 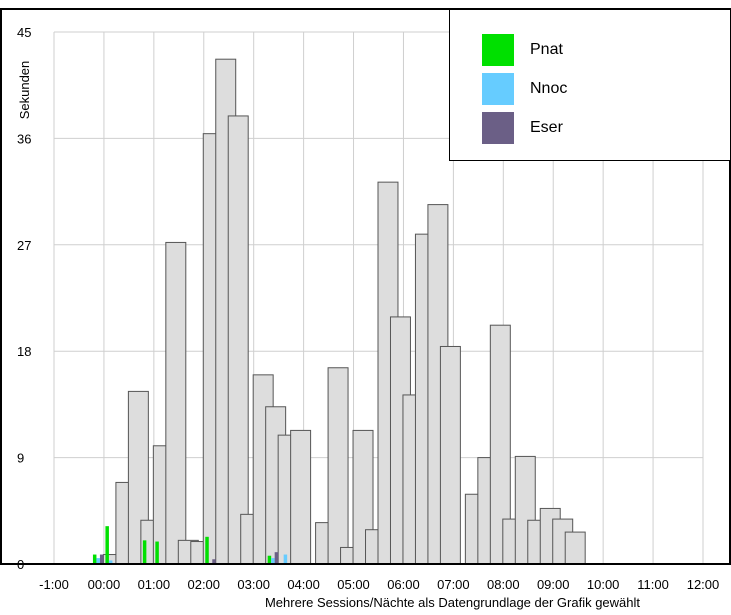 I want to click on y-tick-labels: 0 9 18 27 36 45, so click(x=24, y=298).